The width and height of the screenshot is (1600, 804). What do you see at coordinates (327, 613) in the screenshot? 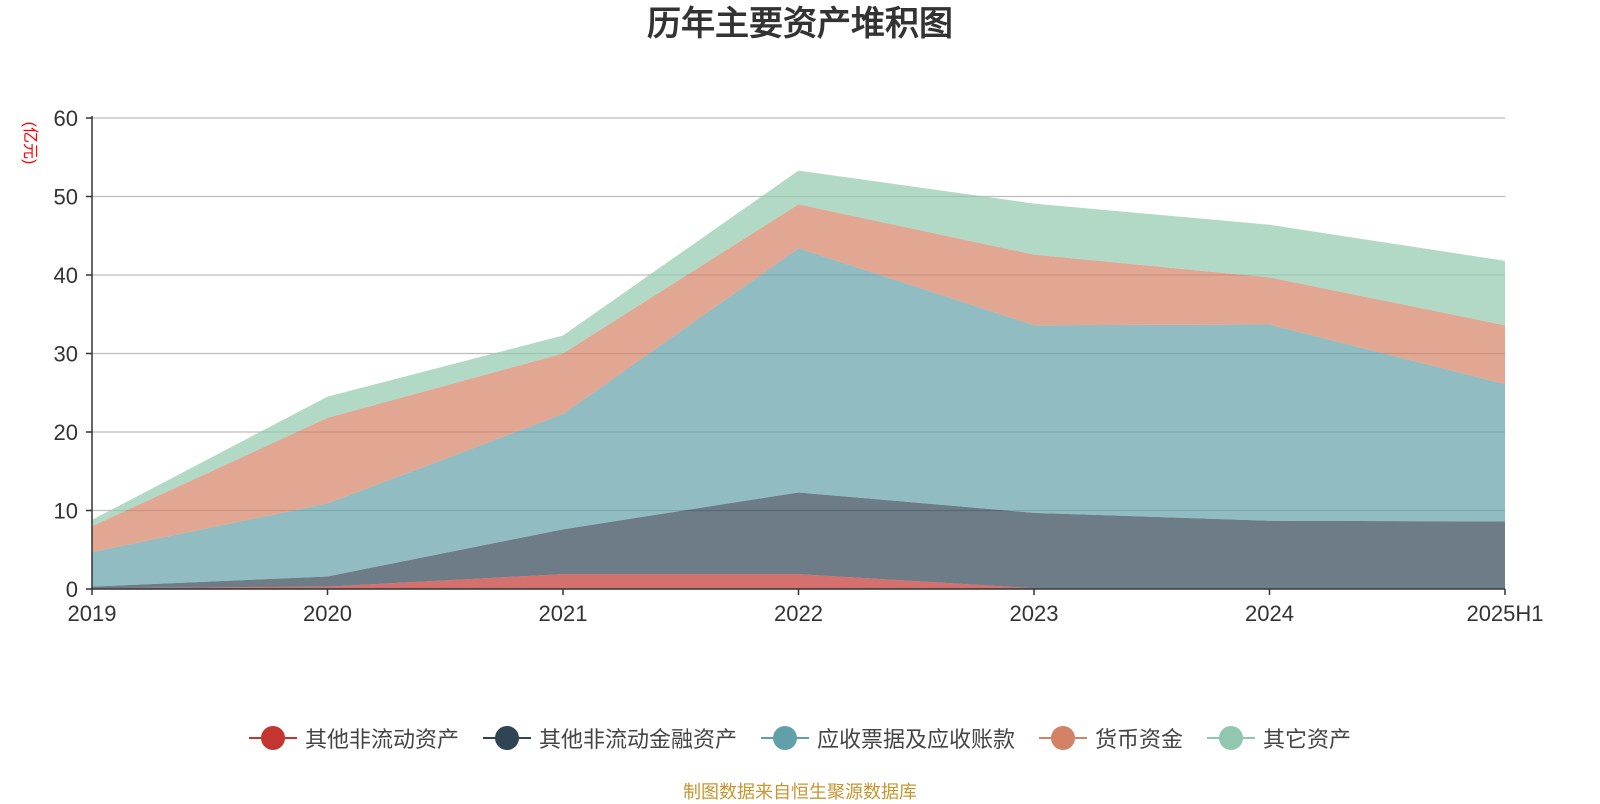
I see `x-tick-label: 2020` at bounding box center [327, 613].